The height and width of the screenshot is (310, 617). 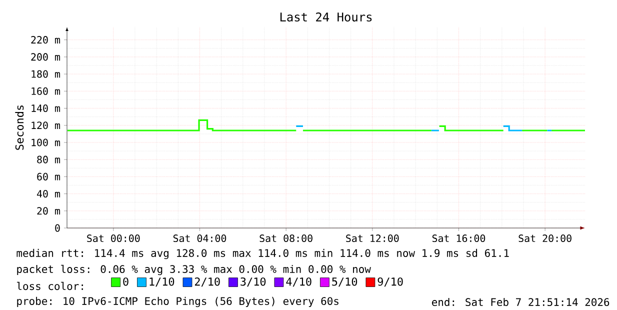 I want to click on y-tick-label: 60 m, so click(x=48, y=176).